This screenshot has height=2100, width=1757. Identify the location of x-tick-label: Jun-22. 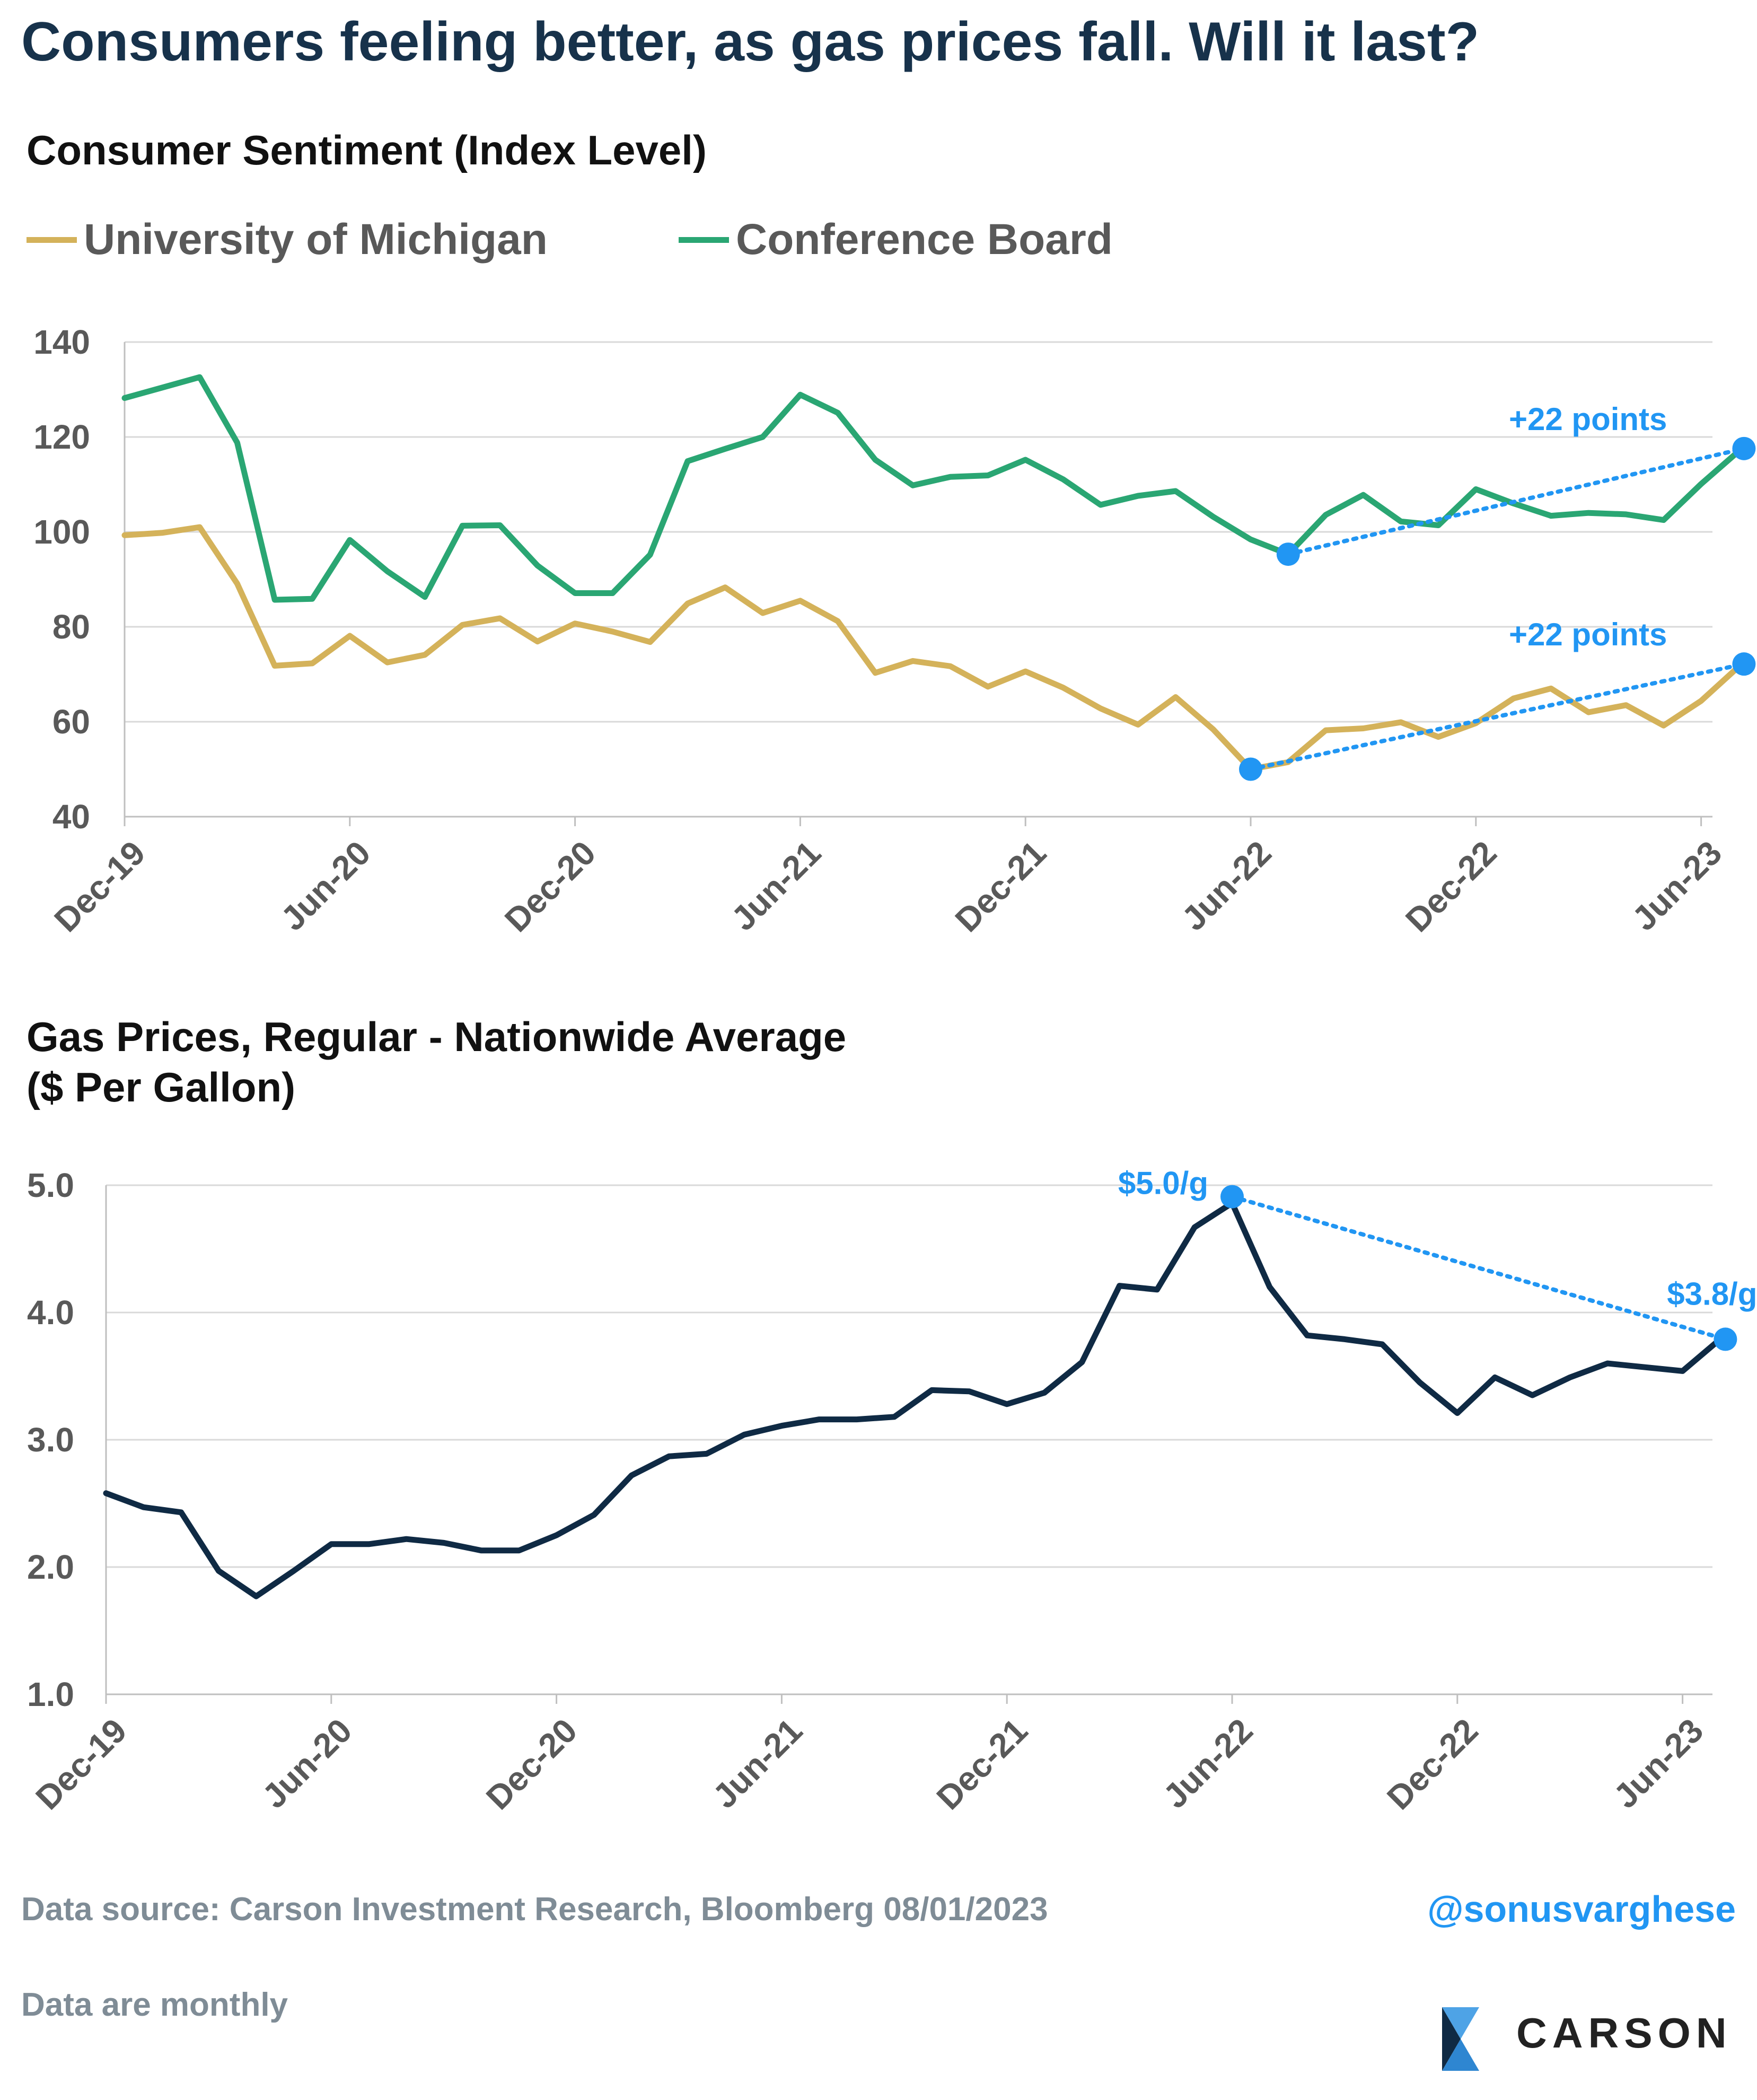
(1208, 1763).